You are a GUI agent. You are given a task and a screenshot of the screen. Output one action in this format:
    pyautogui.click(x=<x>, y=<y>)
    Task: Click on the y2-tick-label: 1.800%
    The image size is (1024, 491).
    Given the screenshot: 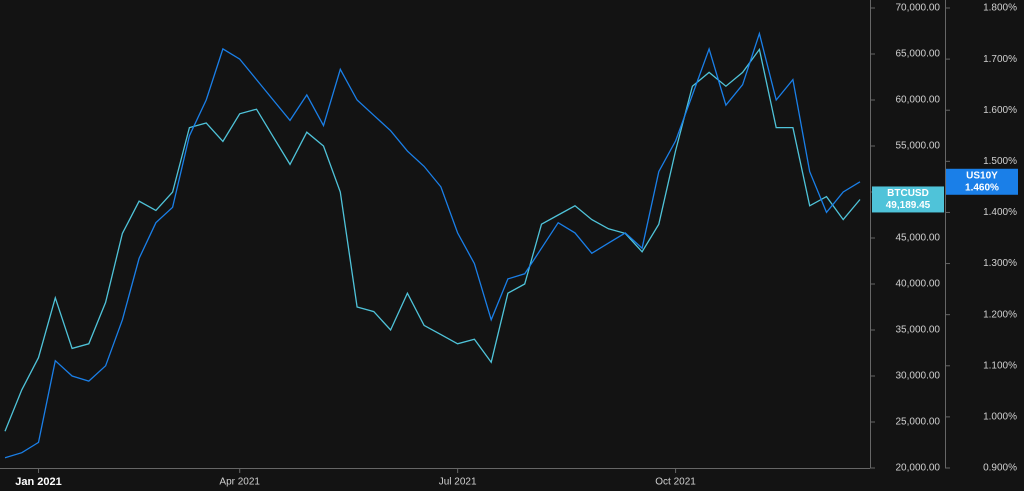 What is the action you would take?
    pyautogui.click(x=1000, y=8)
    